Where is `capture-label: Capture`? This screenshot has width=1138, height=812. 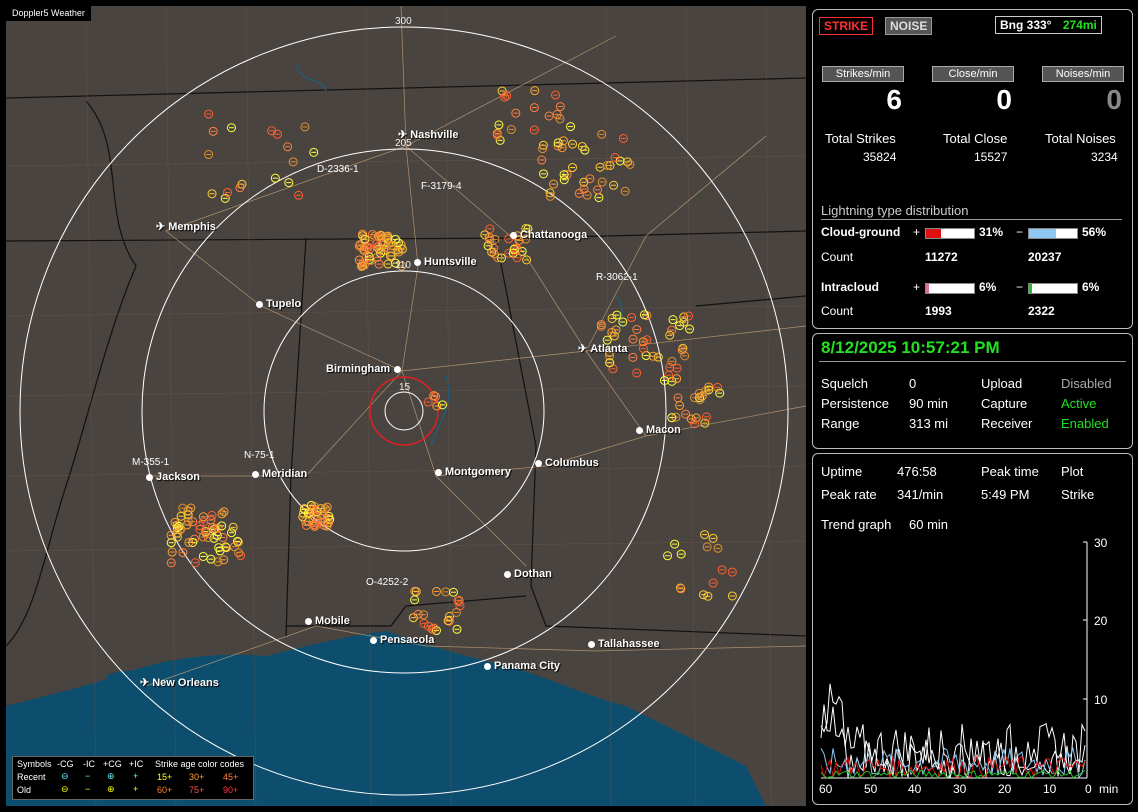 capture-label: Capture is located at coordinates (1004, 403).